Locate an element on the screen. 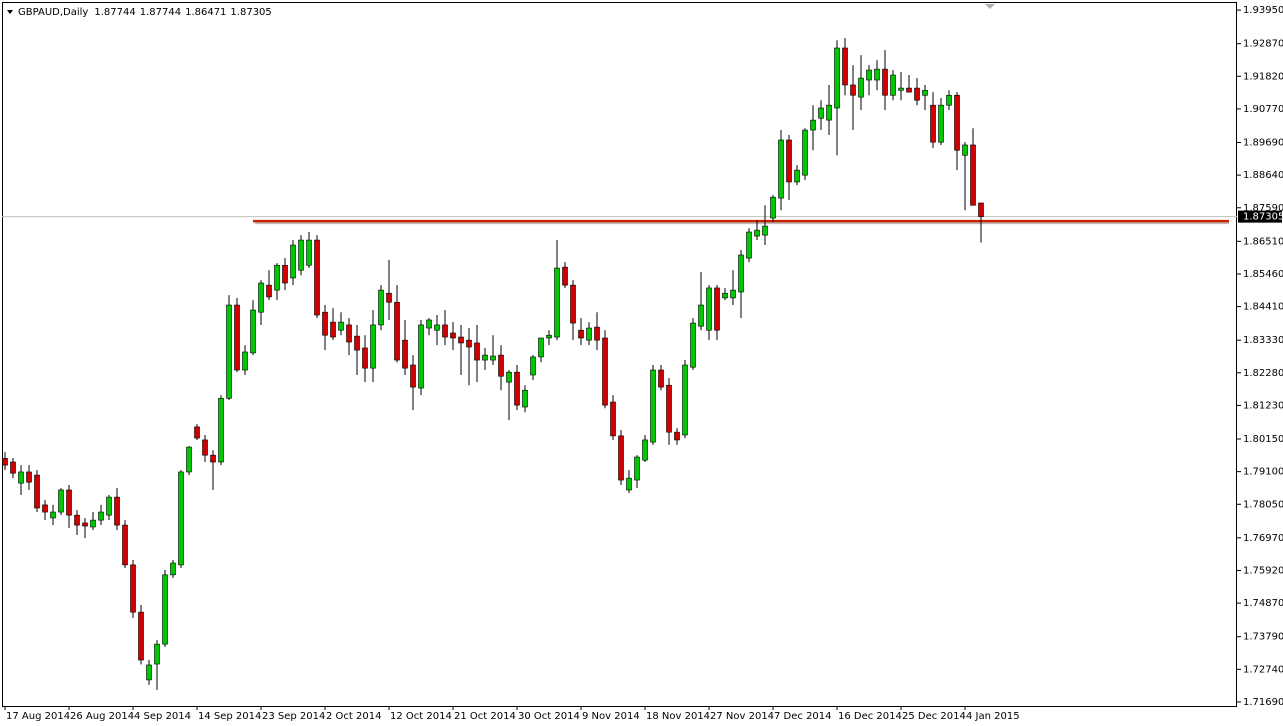 Image resolution: width=1283 pixels, height=726 pixels. y-tick-label: 1.85460 is located at coordinates (1263, 274).